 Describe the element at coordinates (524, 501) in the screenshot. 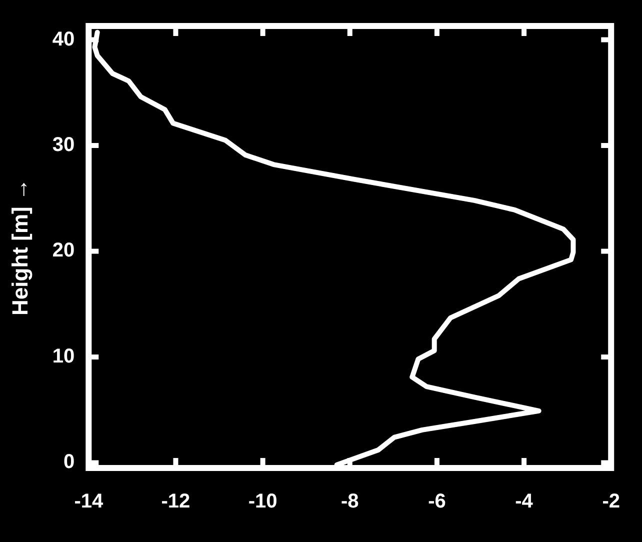

I see `x-tick-label: -4` at that location.